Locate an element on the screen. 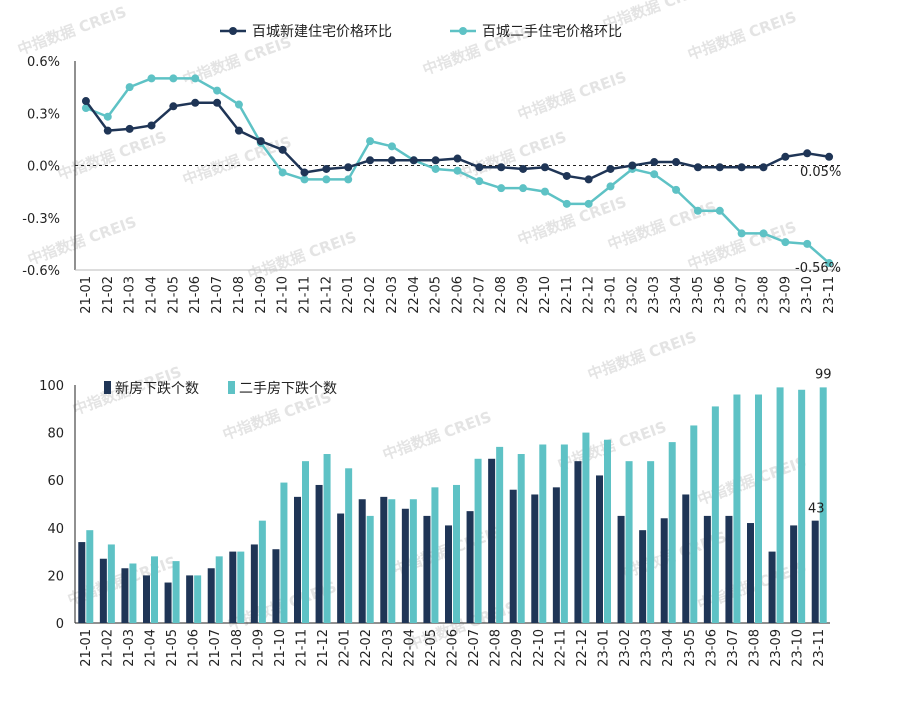 The width and height of the screenshot is (916, 701). line-x-tick-label: 21-10 is located at coordinates (283, 295).